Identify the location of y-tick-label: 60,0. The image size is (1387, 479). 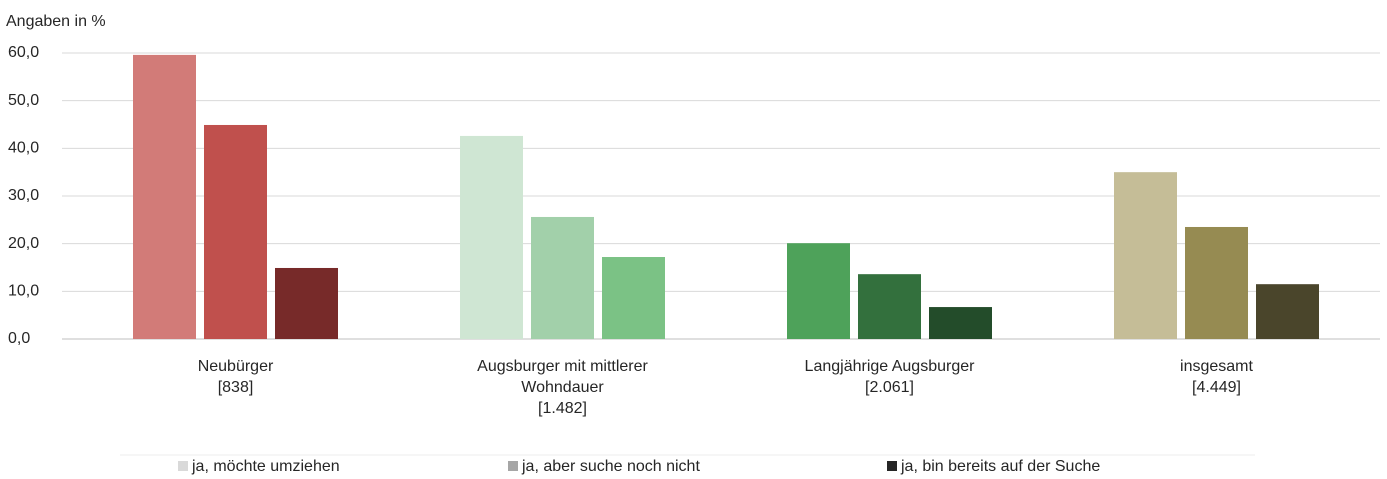
(23, 52).